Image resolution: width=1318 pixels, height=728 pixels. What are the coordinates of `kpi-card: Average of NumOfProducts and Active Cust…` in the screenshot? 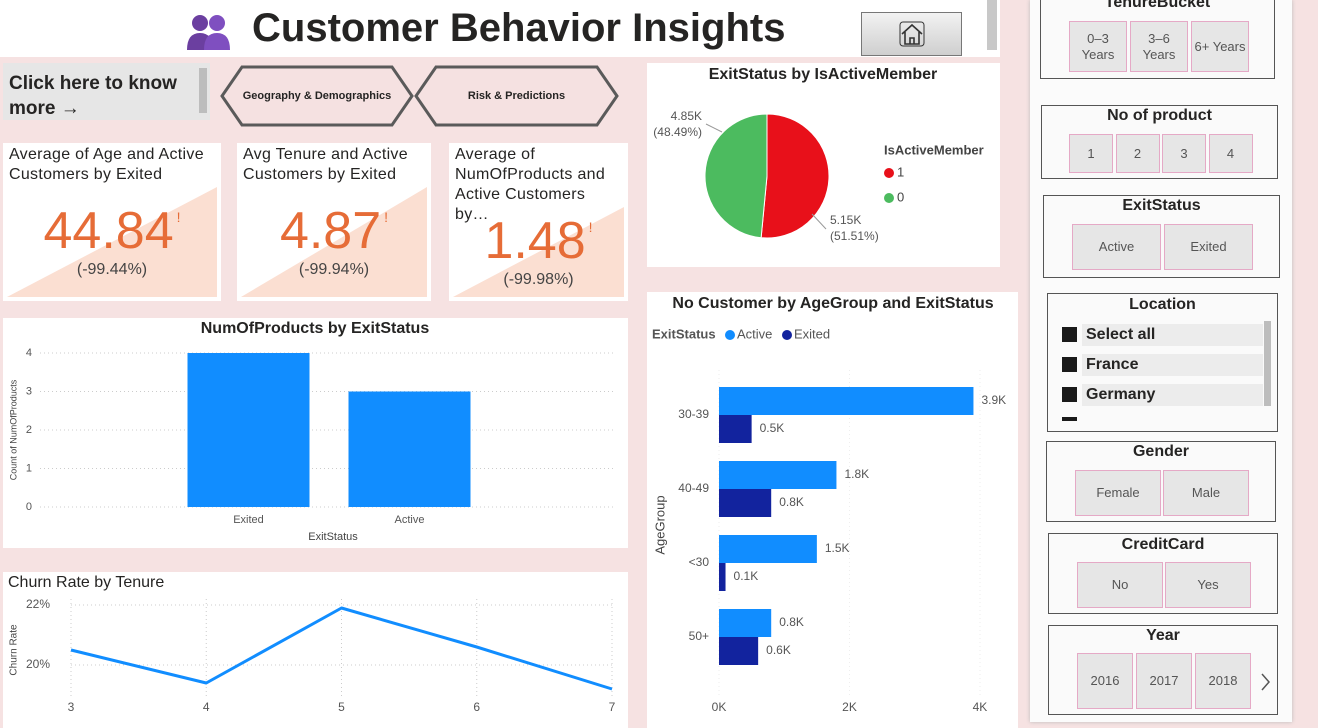 It's located at (538, 222).